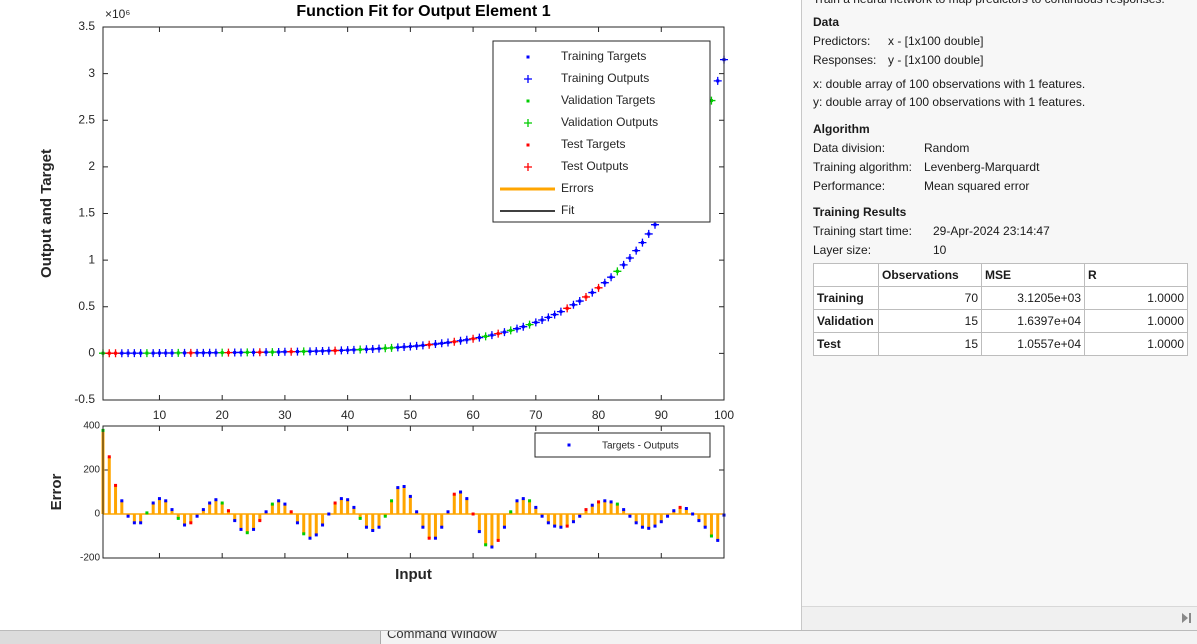 The height and width of the screenshot is (644, 1197). I want to click on legend-label: Test Outputs, so click(594, 166).